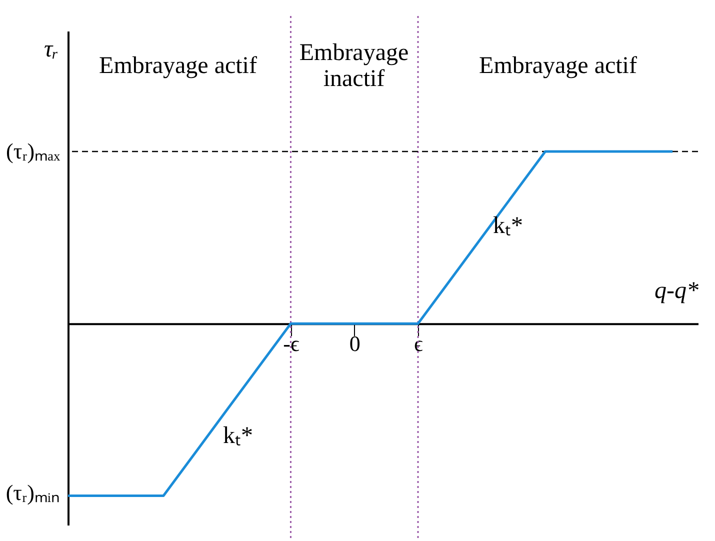  I want to click on x-tick-label: 0, so click(354, 343).